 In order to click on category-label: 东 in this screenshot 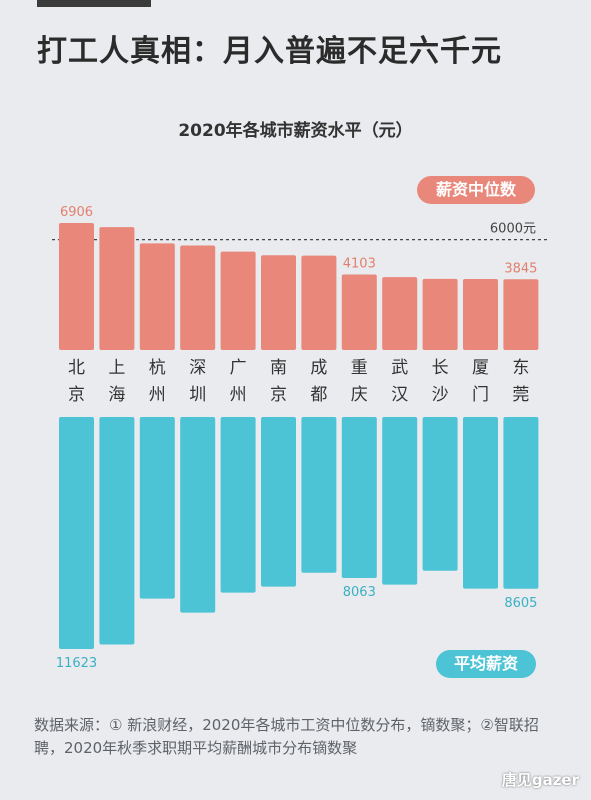, I will do `click(520, 368)`.